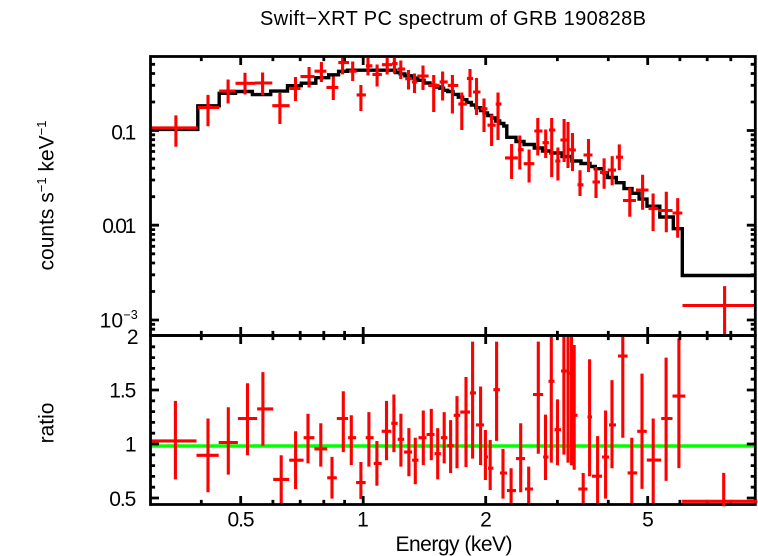 The image size is (758, 556). I want to click on svg-text:Swift−XRT PC spectrum of GRB 1: Swift−XRT PC spectrum of GRB 190828B, so click(453, 19).